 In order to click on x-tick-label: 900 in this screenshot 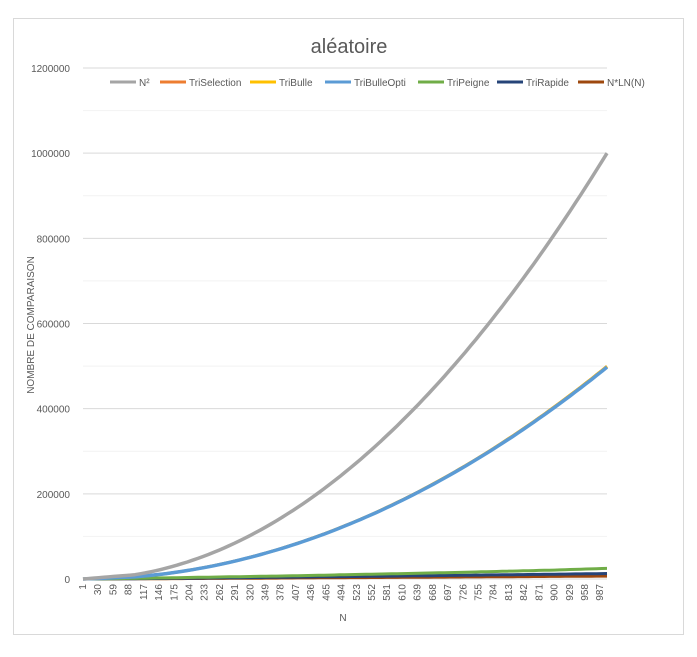, I will do `click(555, 592)`.